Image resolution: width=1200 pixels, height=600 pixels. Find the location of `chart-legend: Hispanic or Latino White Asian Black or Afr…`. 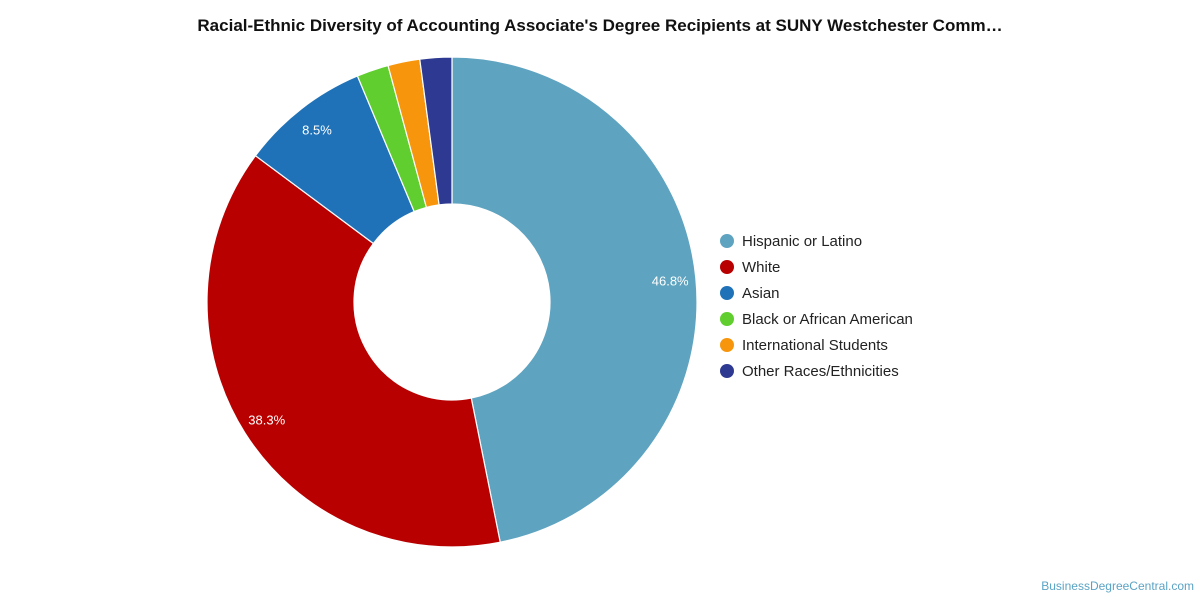

chart-legend: Hispanic or Latino White Asian Black or Afr… is located at coordinates (816, 306).